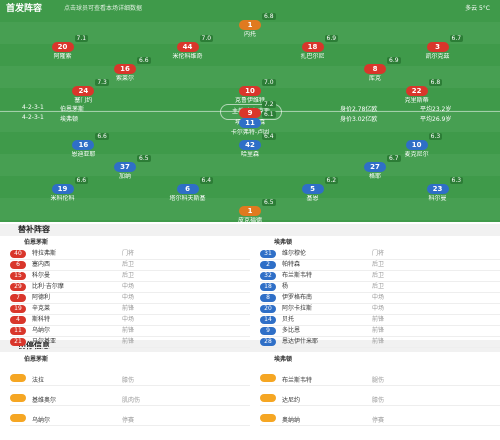 This screenshot has height=440, width=500. Describe the element at coordinates (83, 91) in the screenshot. I see `player: 24 7.3 塞门约` at that location.